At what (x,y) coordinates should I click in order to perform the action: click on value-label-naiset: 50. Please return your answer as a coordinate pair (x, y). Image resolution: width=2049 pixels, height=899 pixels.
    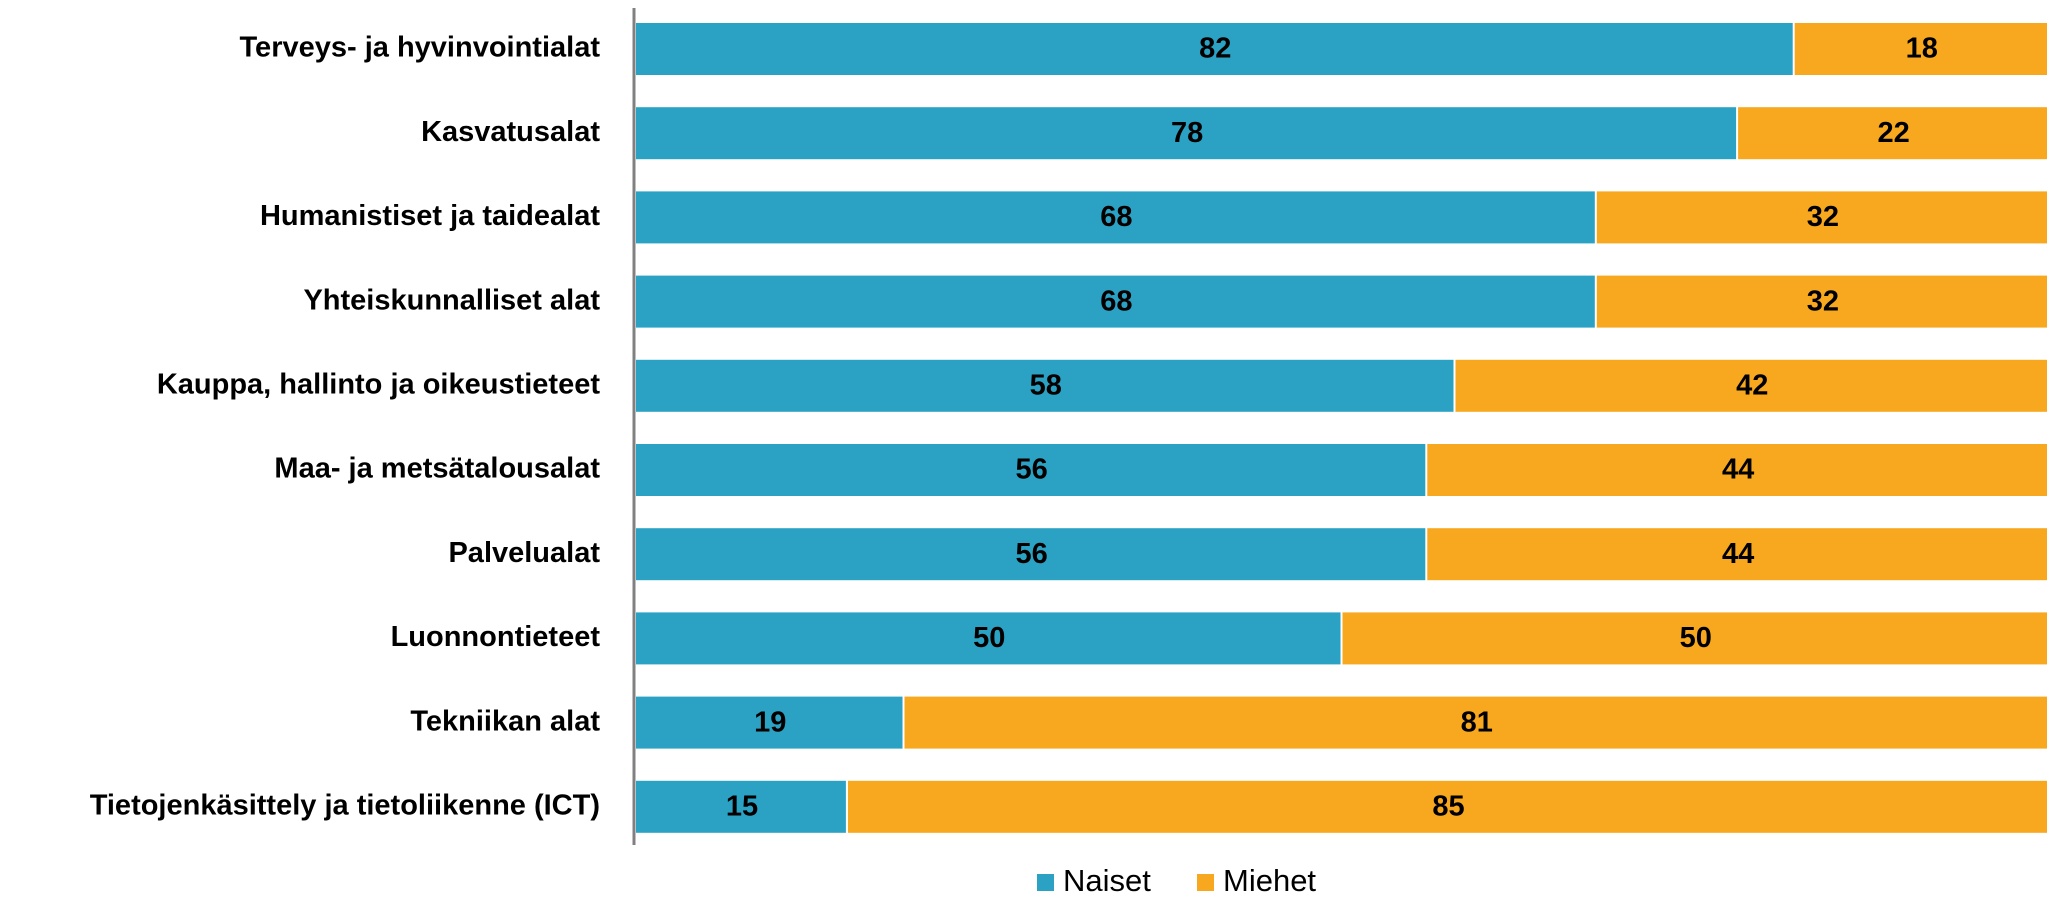
    Looking at the image, I should click on (989, 638).